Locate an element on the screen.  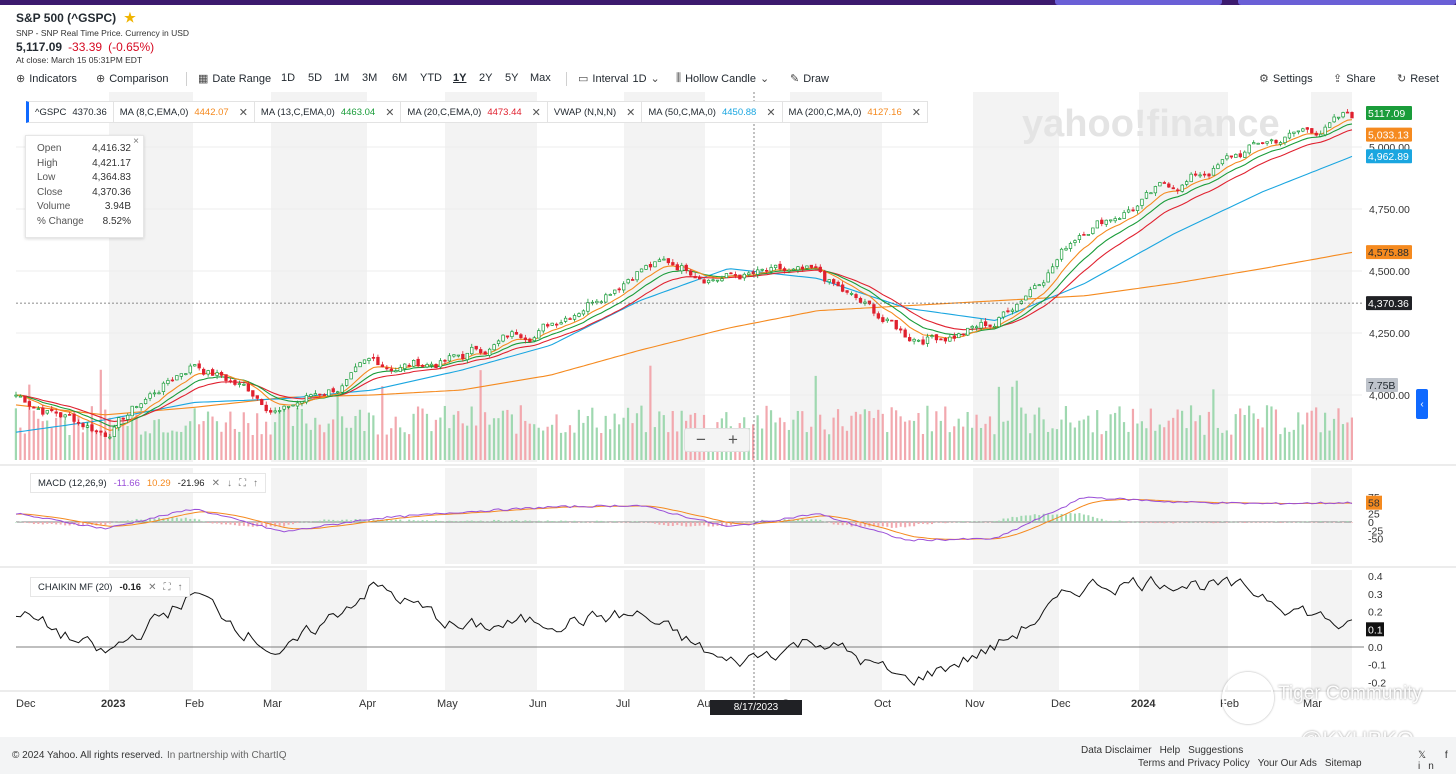
draw-button: ✎ Draw is located at coordinates (809, 79).